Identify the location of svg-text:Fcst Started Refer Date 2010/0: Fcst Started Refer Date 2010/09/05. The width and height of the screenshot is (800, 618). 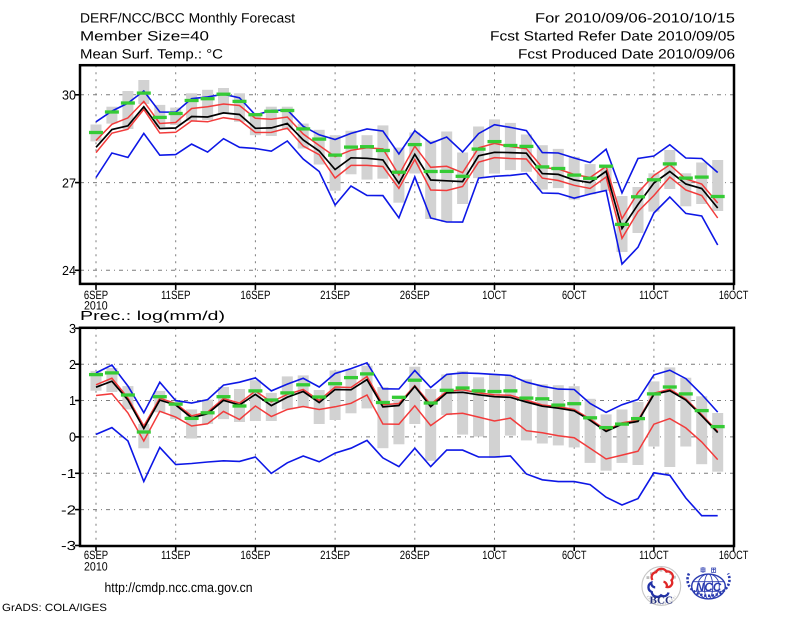
(612, 36).